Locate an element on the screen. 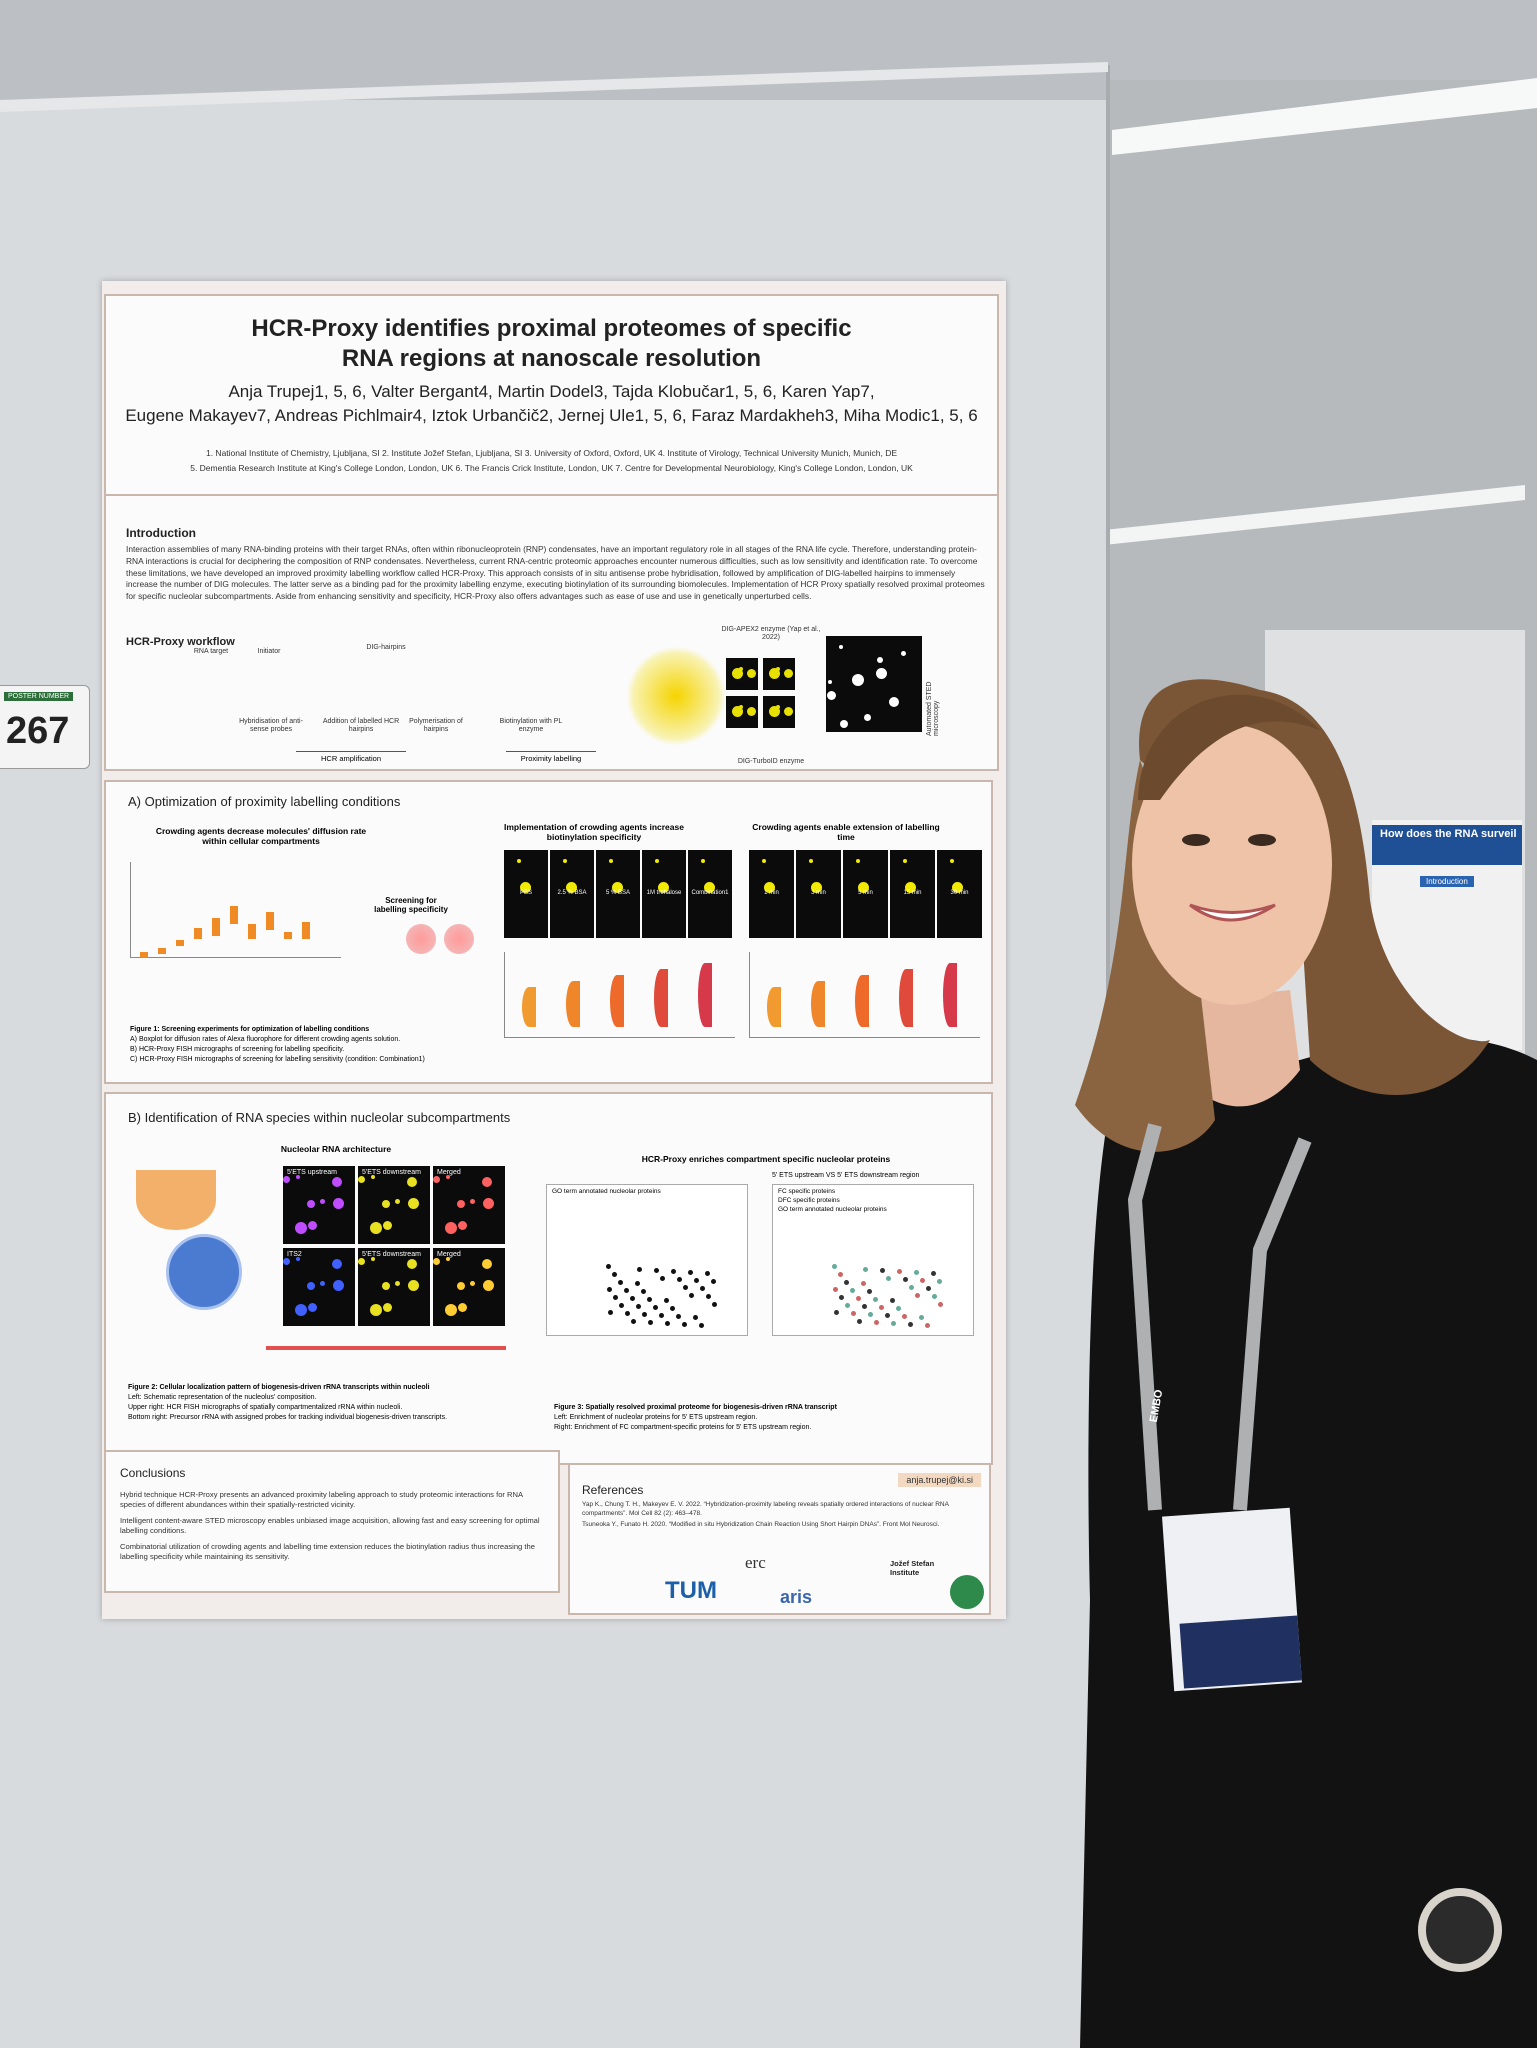  condition-label: PBS is located at coordinates (525, 893).